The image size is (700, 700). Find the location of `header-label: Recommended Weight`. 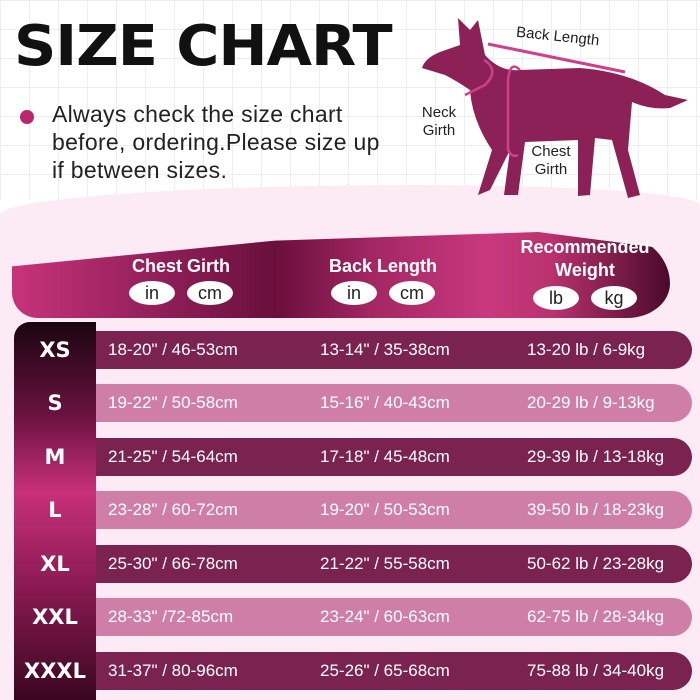

header-label: Recommended Weight is located at coordinates (585, 258).